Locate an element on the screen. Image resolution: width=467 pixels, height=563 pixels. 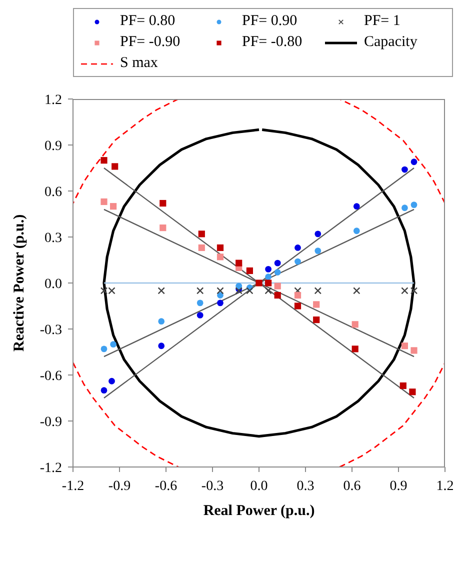
y-tick-label: 0.6 is located at coordinates (53, 192).